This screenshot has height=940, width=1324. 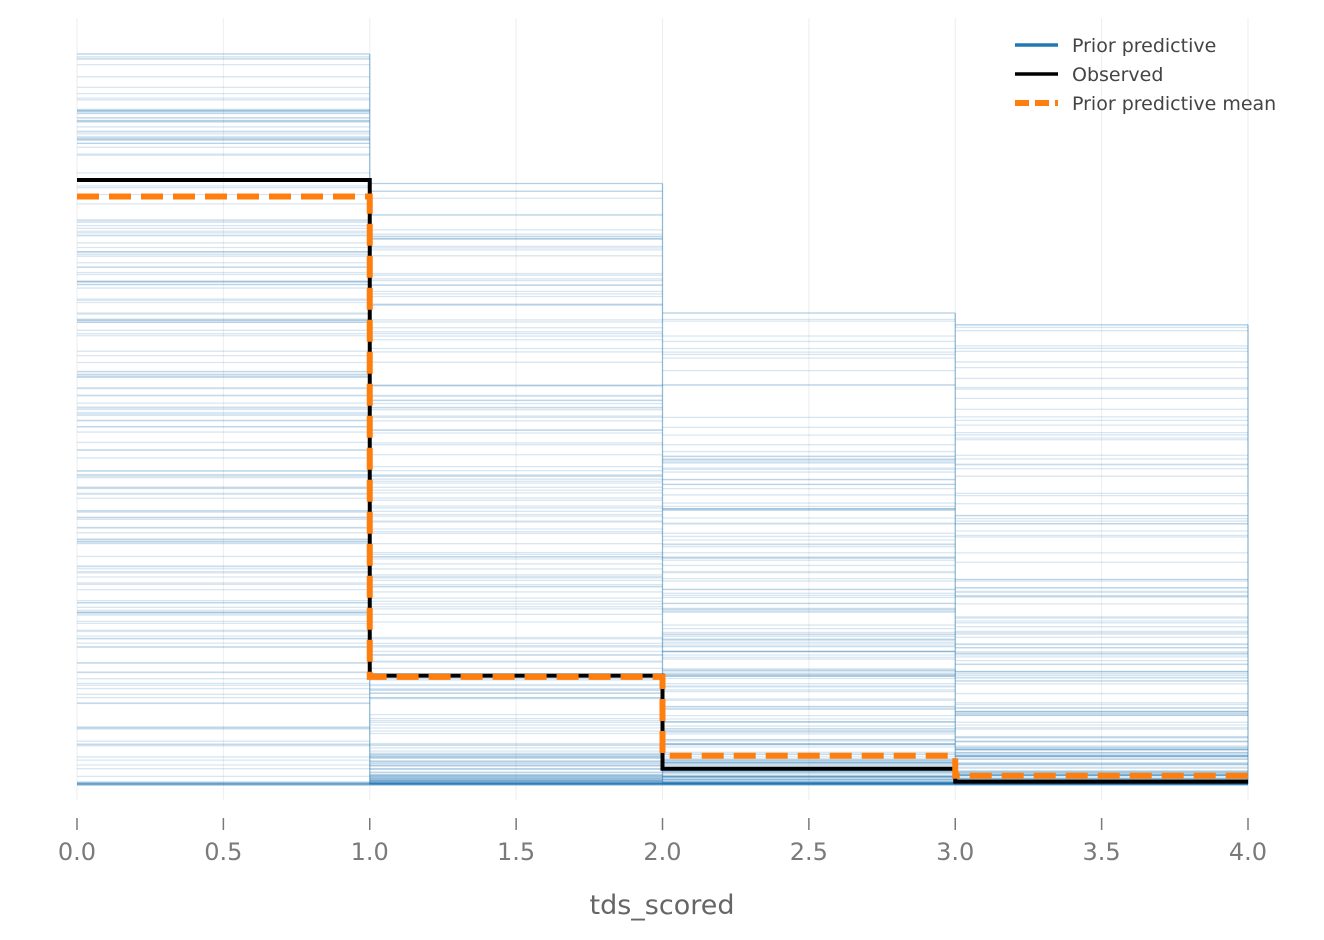 I want to click on x-tick-label-8: 4.0, so click(x=1248, y=852).